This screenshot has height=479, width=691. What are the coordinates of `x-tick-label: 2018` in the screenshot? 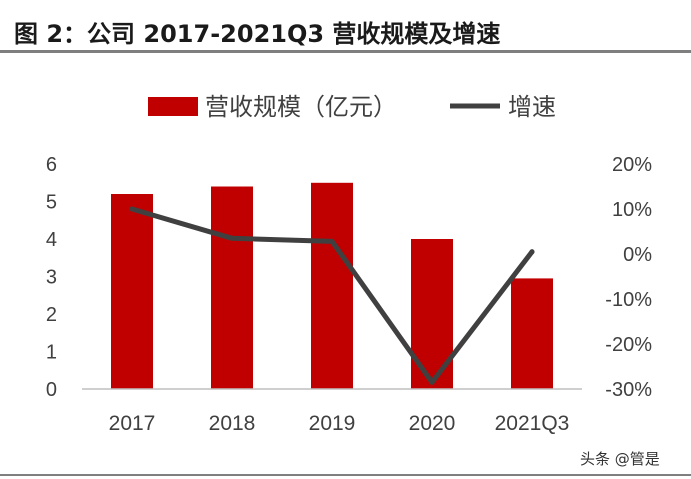 It's located at (232, 423).